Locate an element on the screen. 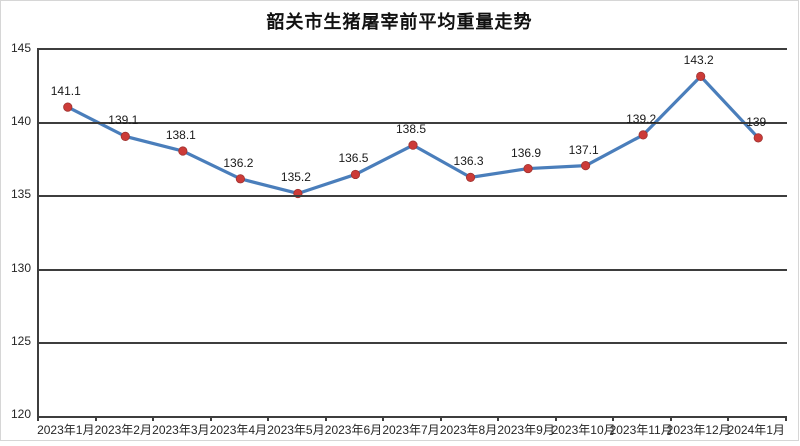  data-point-label: 139.2 is located at coordinates (641, 118).